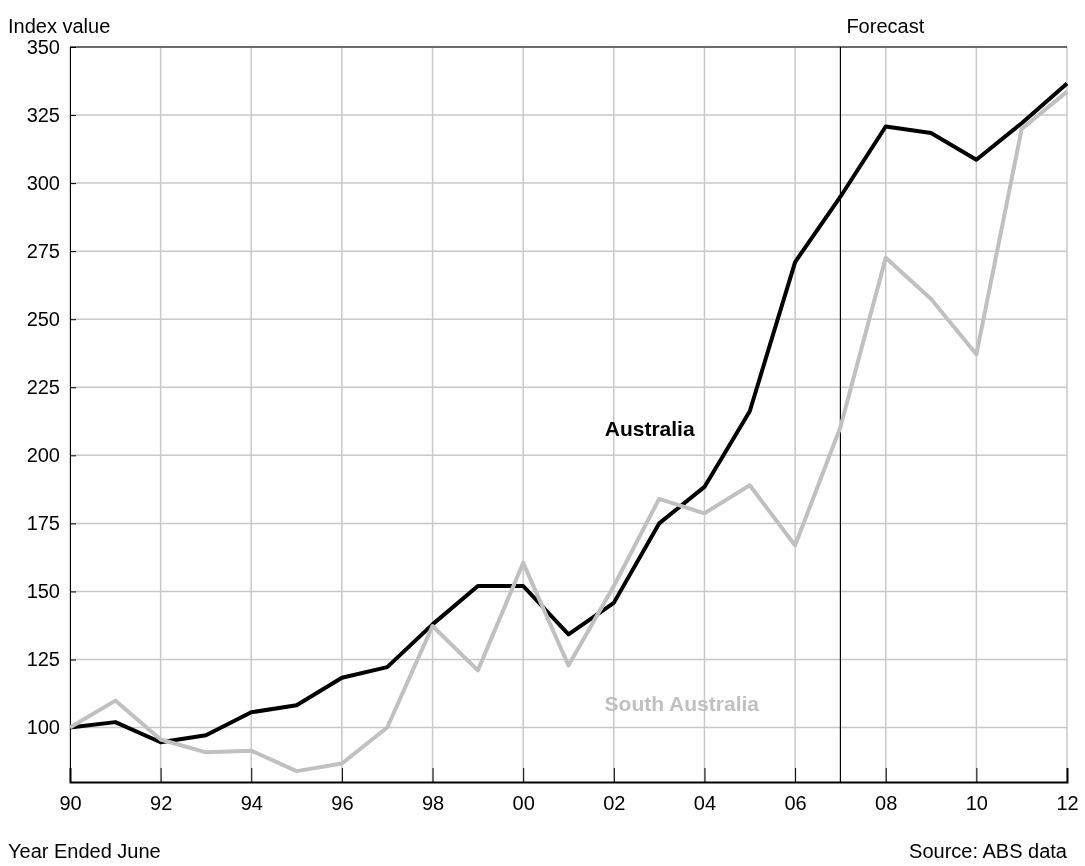  What do you see at coordinates (43, 251) in the screenshot?
I see `y-tick-label: 275` at bounding box center [43, 251].